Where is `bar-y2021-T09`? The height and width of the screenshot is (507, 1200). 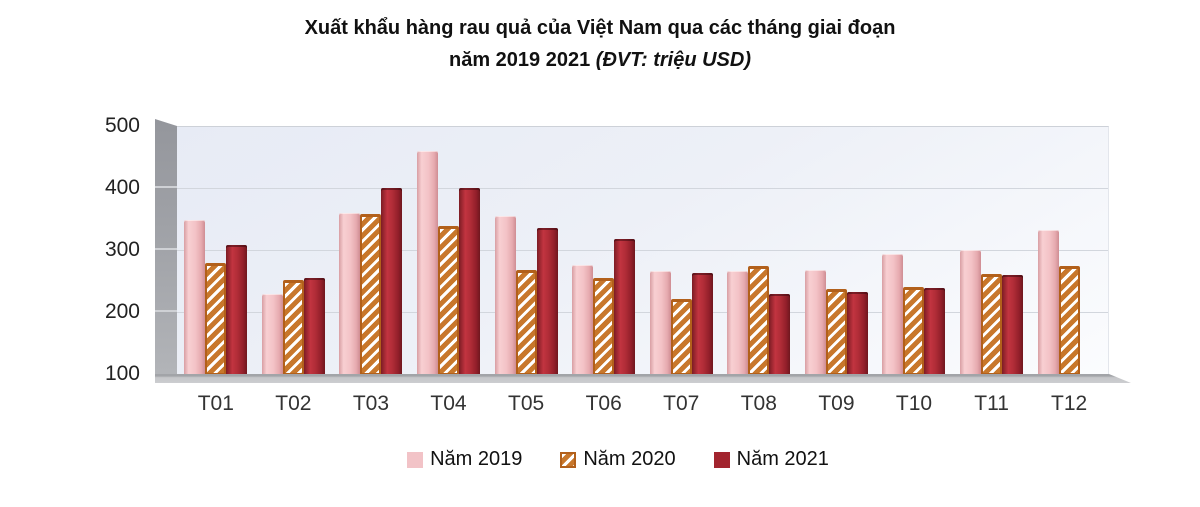
bar-y2021-T09 is located at coordinates (857, 333).